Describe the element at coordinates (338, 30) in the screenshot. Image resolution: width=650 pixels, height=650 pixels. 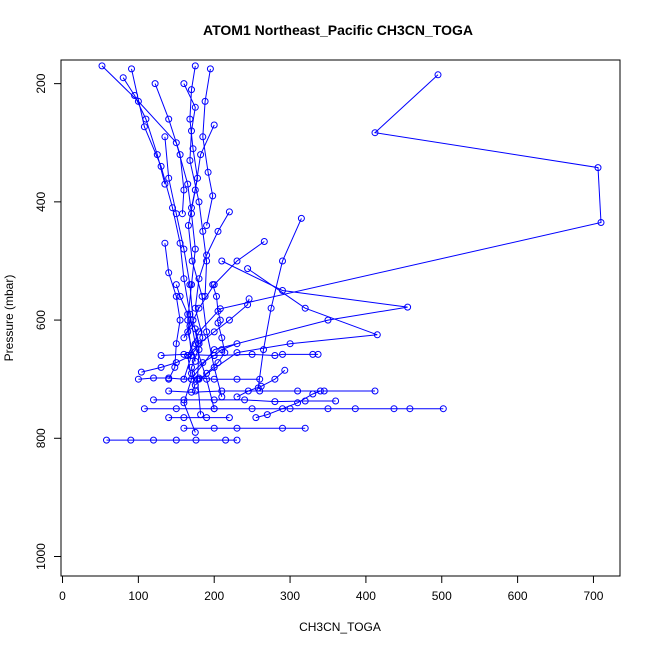
I see `chart-title: ATOM1 Northeast_Pacific CH3CN_TOGA` at that location.